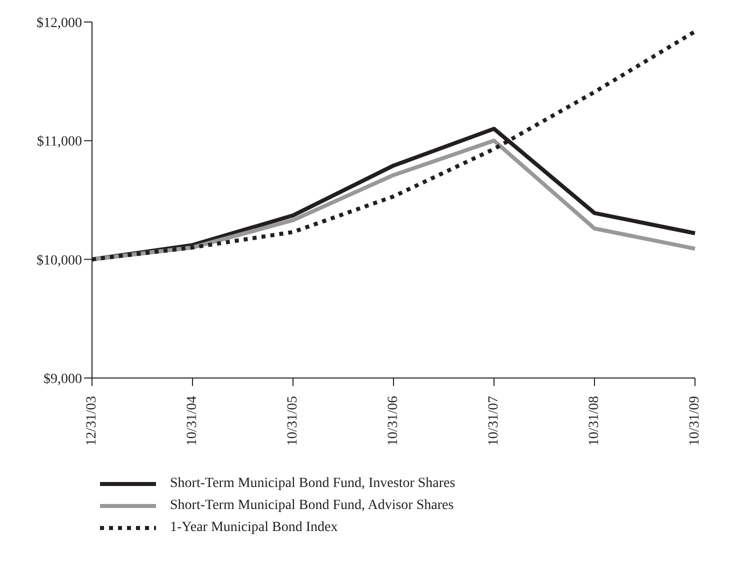 The image size is (729, 562). What do you see at coordinates (594, 421) in the screenshot?
I see `x-tick-label: 10/31/08` at bounding box center [594, 421].